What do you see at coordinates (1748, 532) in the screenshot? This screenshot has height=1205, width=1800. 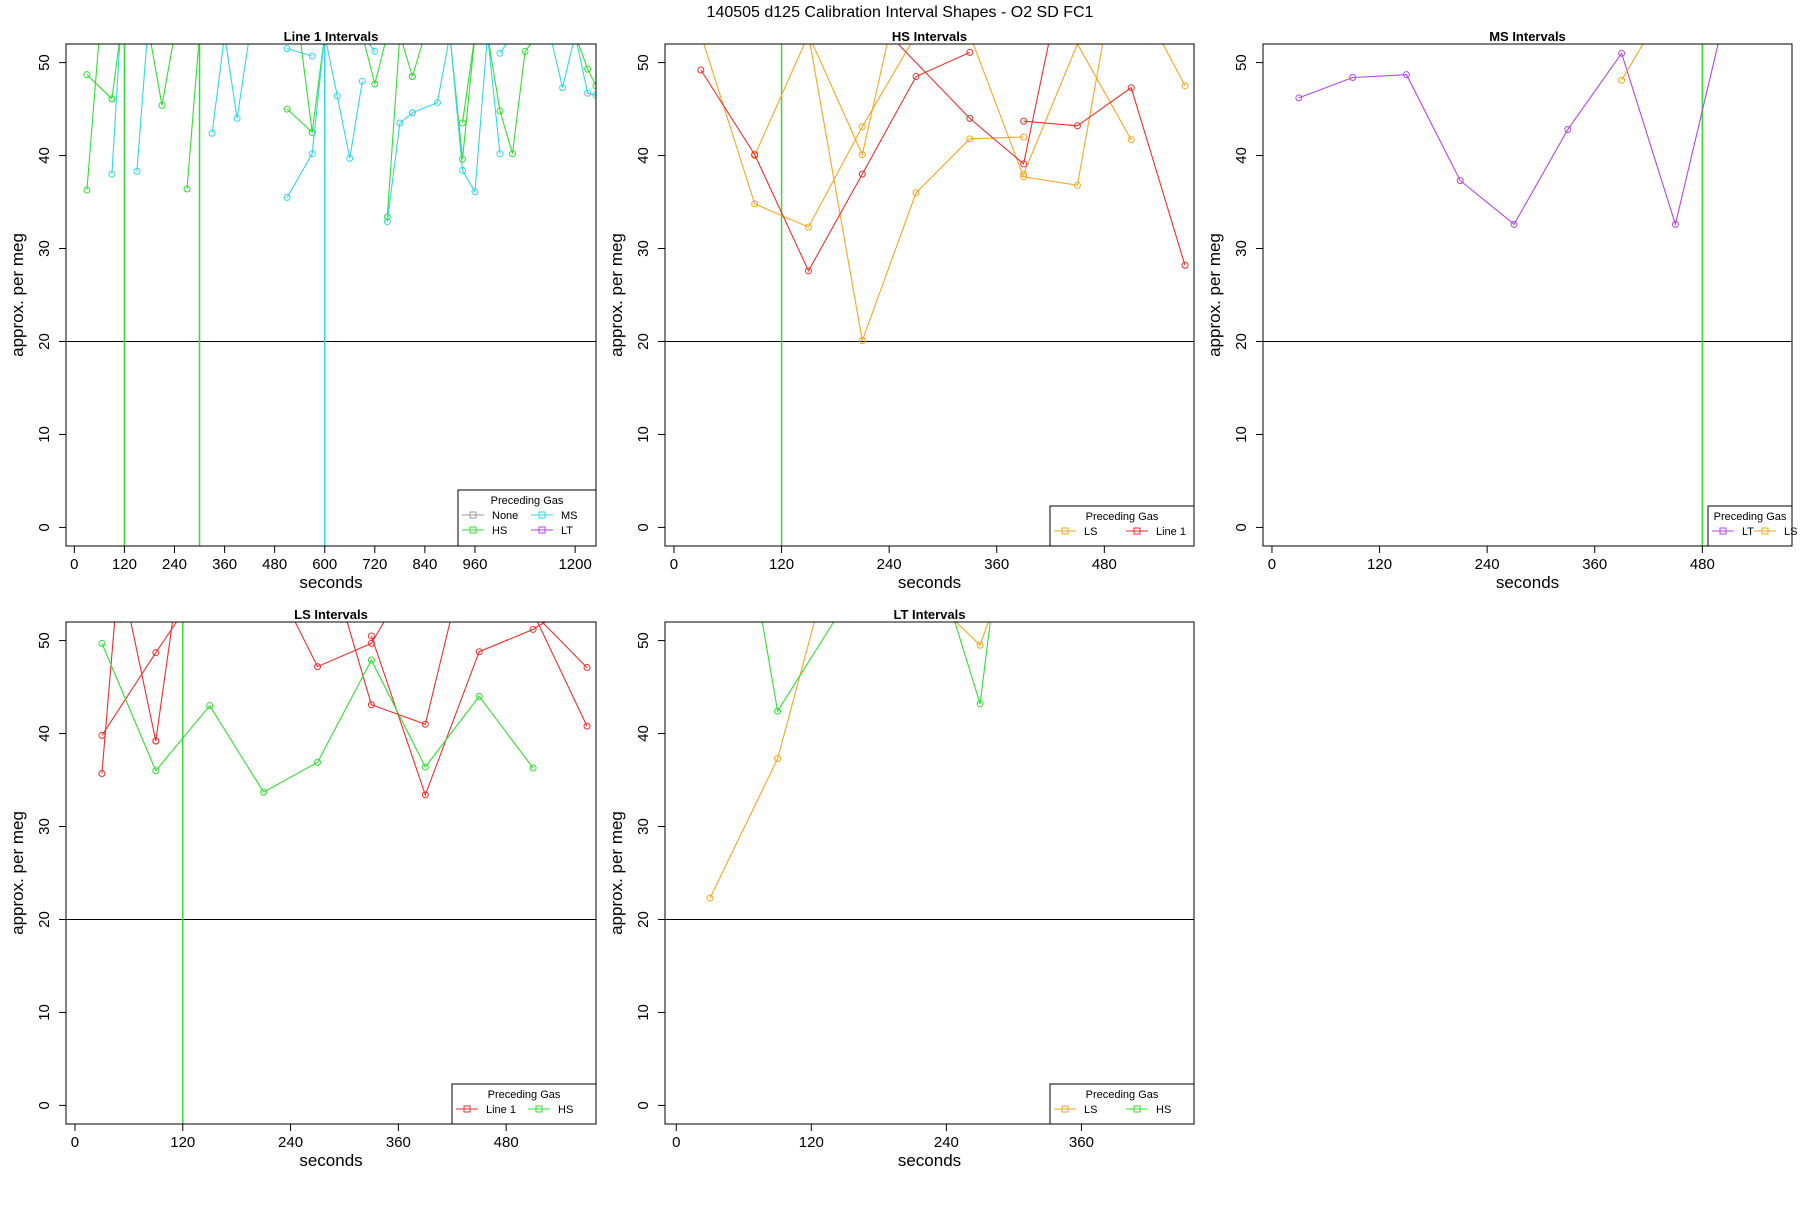 I see `legend-label: LT` at bounding box center [1748, 532].